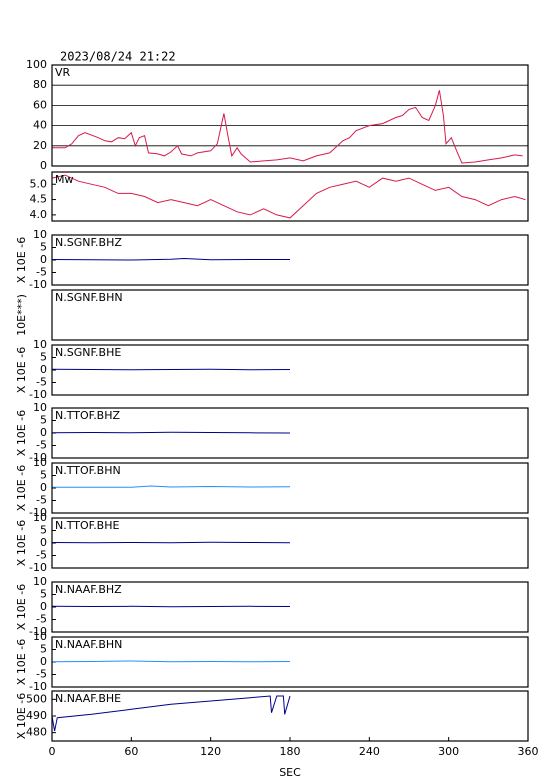 The image size is (554, 781). Describe the element at coordinates (290, 772) in the screenshot. I see `x-axis-label: SEC` at that location.